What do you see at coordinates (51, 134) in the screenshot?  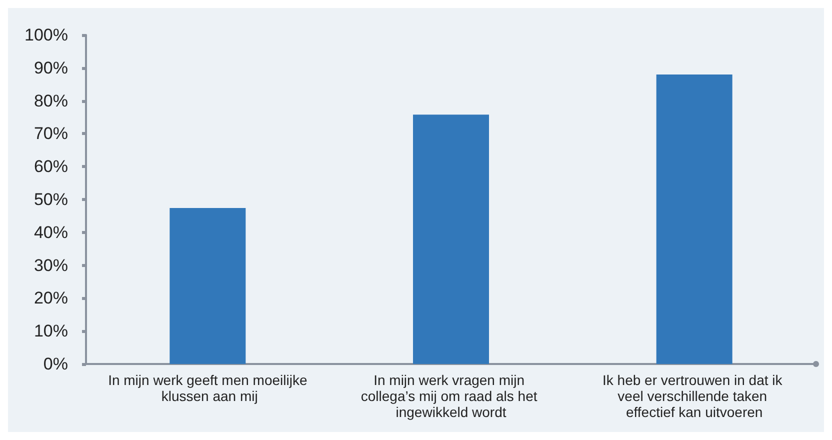 I see `y-tick-label: 70%` at bounding box center [51, 134].